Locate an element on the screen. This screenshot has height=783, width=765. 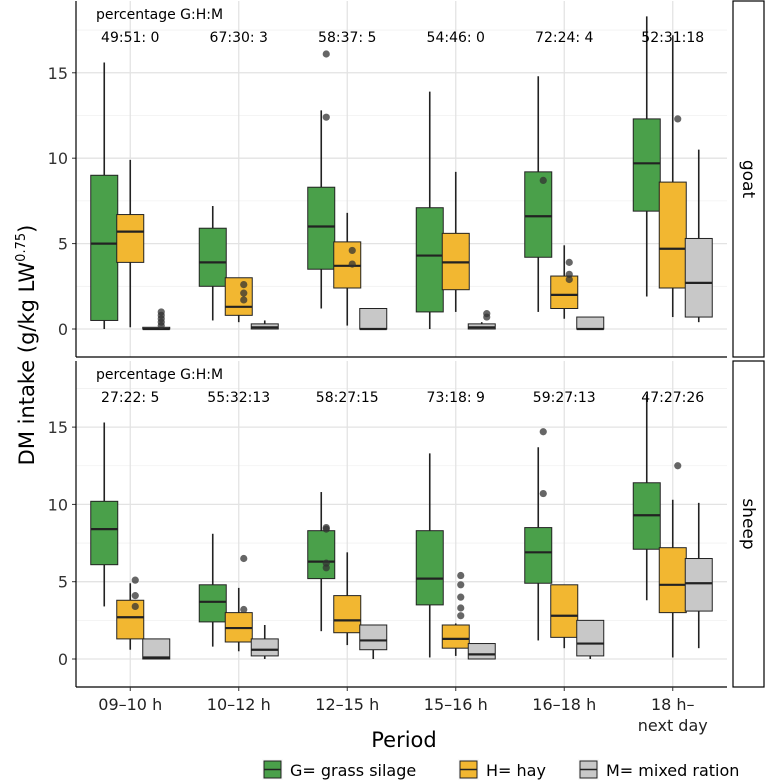
ratio-label: 72:24: 4 is located at coordinates (564, 38).